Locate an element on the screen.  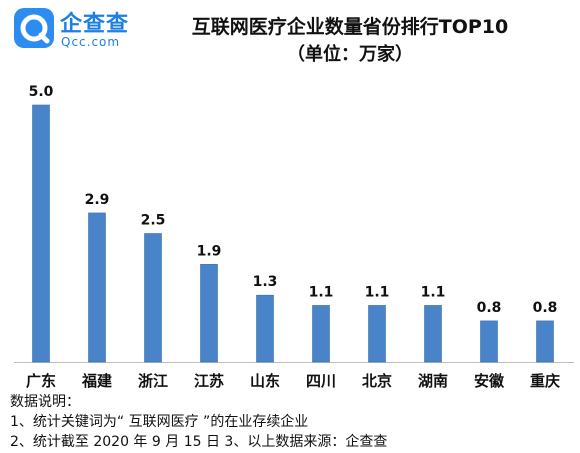
value-label-0: 5.0 is located at coordinates (41, 92).